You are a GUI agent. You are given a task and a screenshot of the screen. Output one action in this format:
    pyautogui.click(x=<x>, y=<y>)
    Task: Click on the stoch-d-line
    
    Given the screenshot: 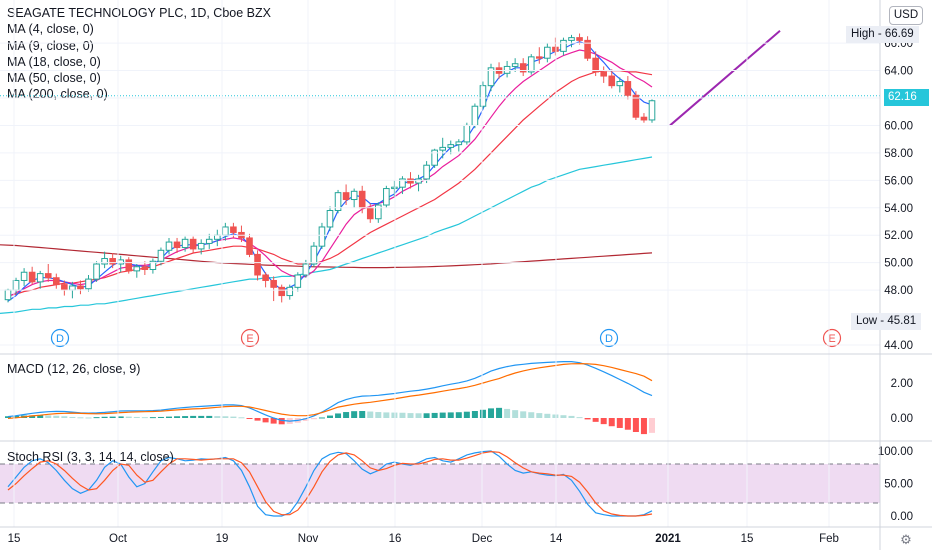 What is the action you would take?
    pyautogui.click(x=330, y=483)
    